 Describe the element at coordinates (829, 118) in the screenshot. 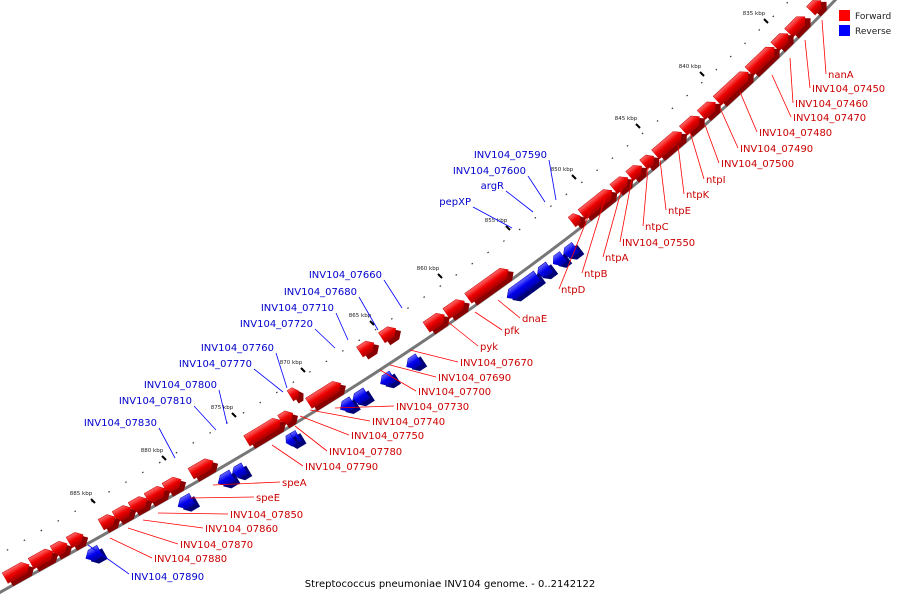

I see `forward-gene-label-inv104-07470: INV104_07470` at that location.